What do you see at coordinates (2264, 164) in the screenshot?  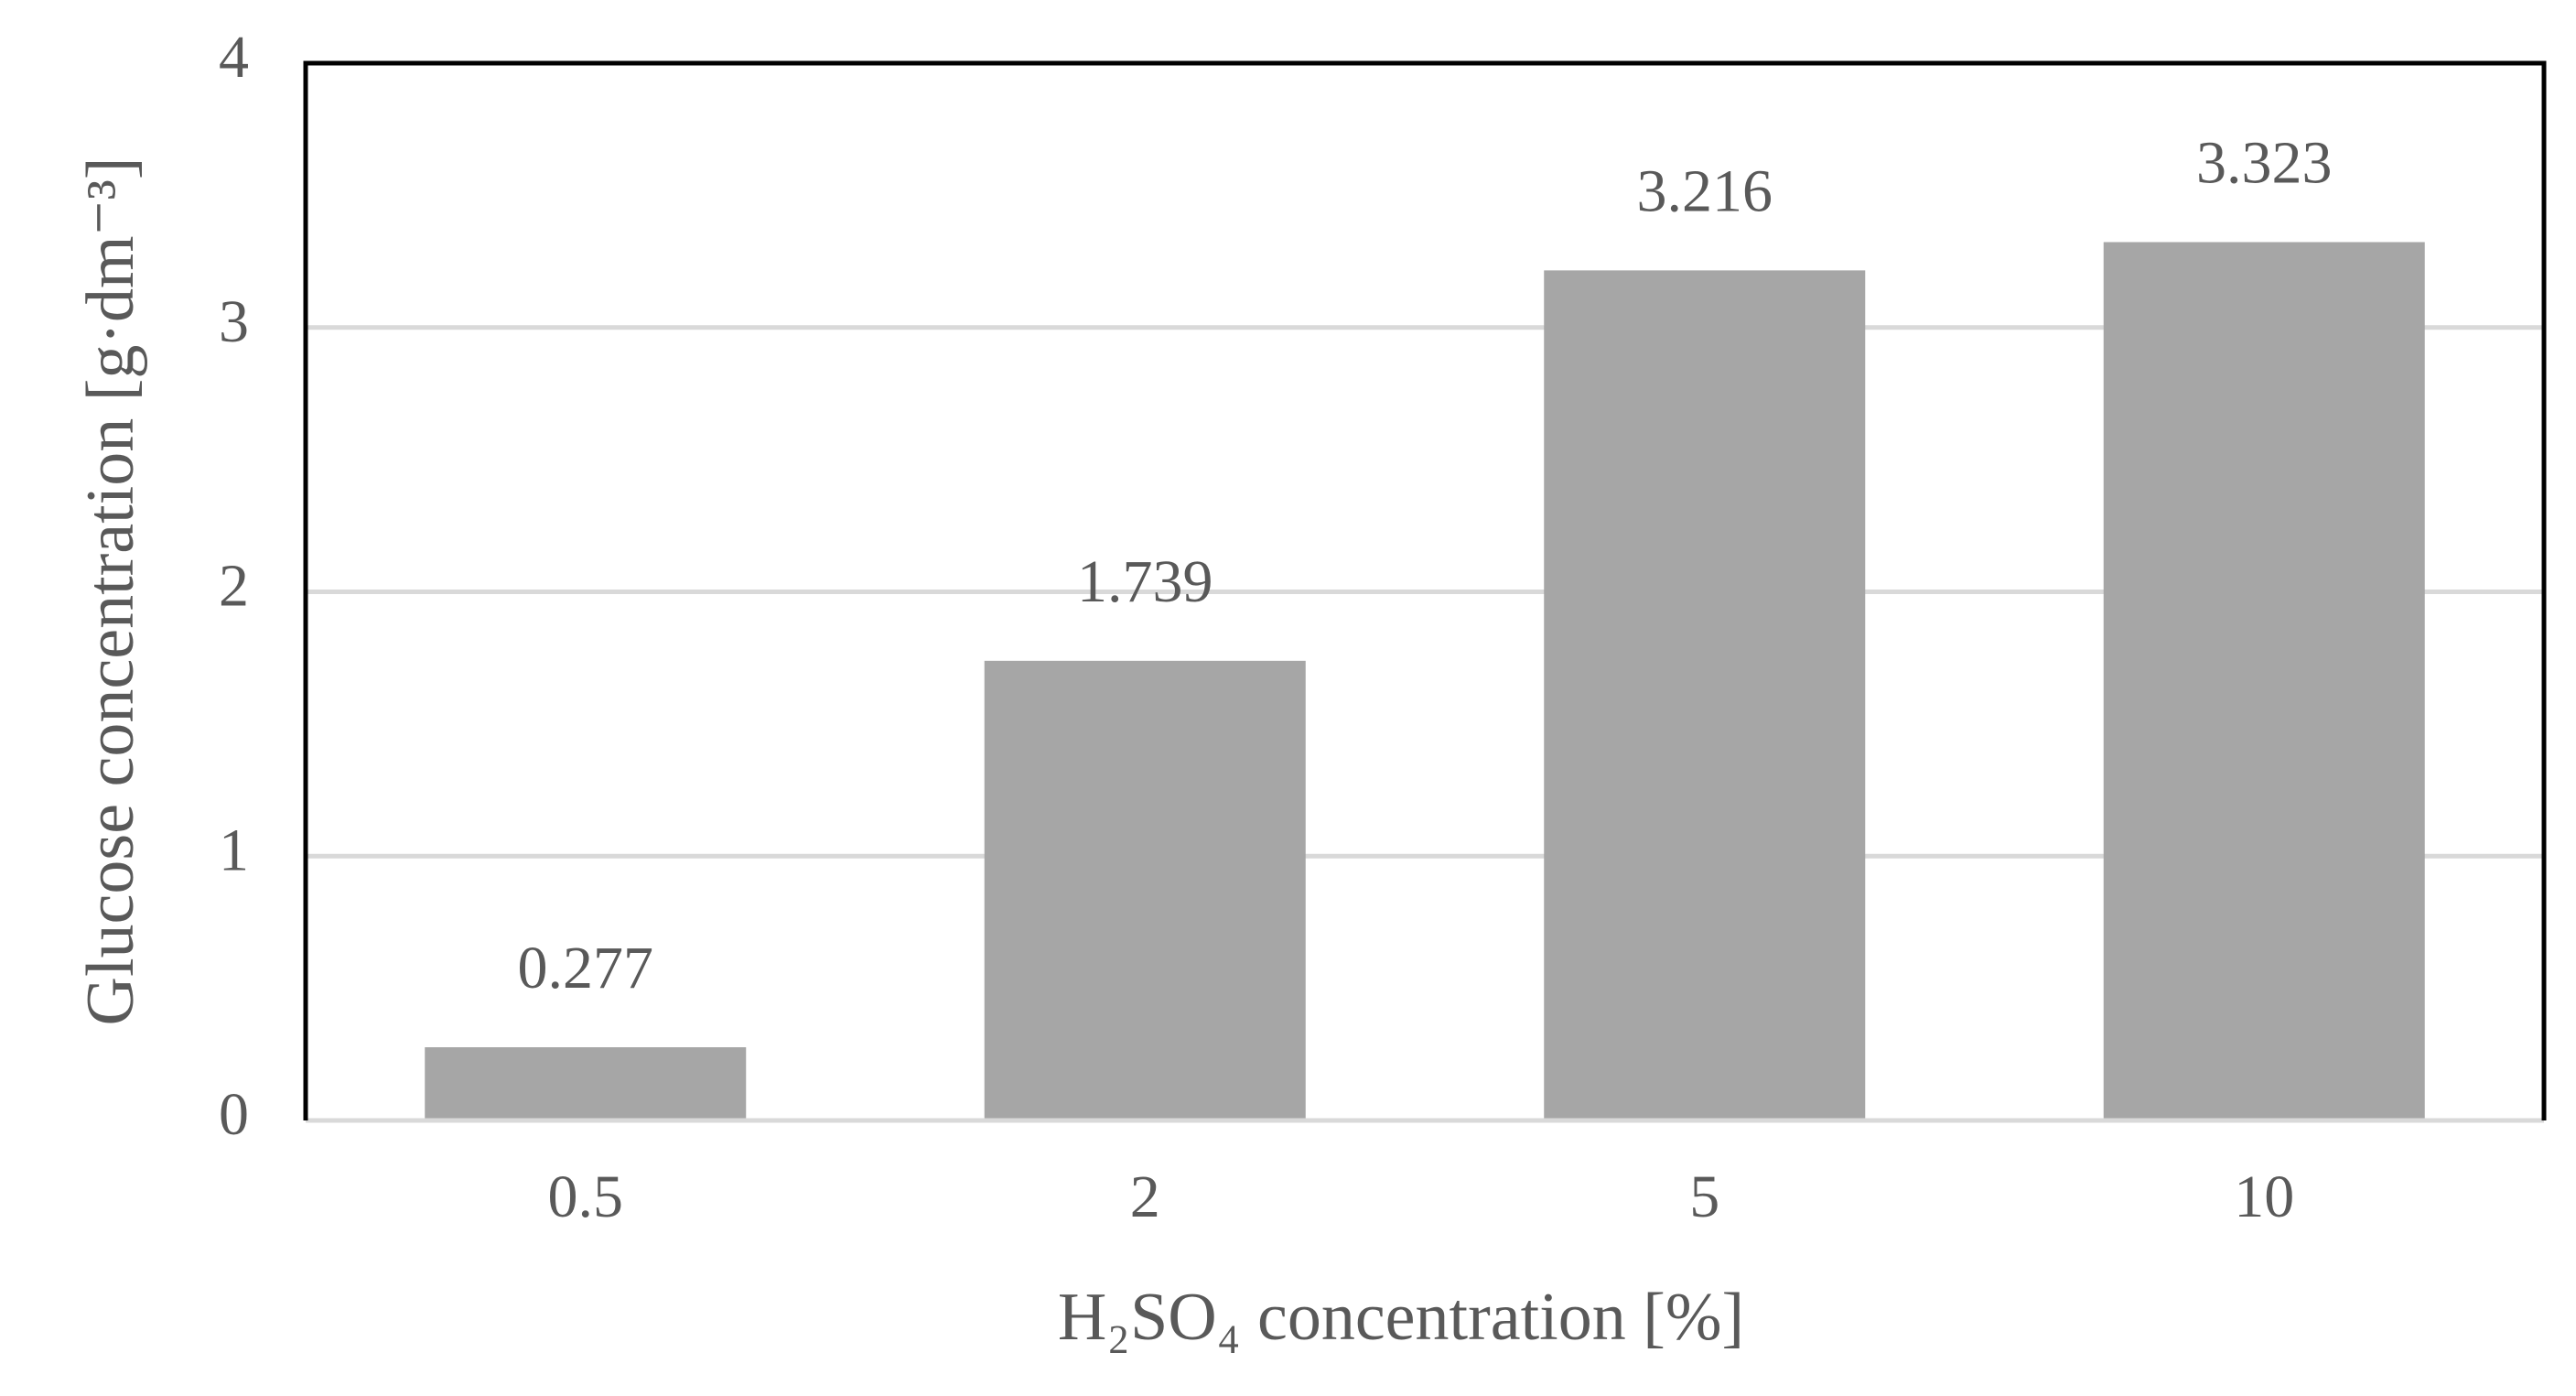 I see `data-label: 3.323` at bounding box center [2264, 164].